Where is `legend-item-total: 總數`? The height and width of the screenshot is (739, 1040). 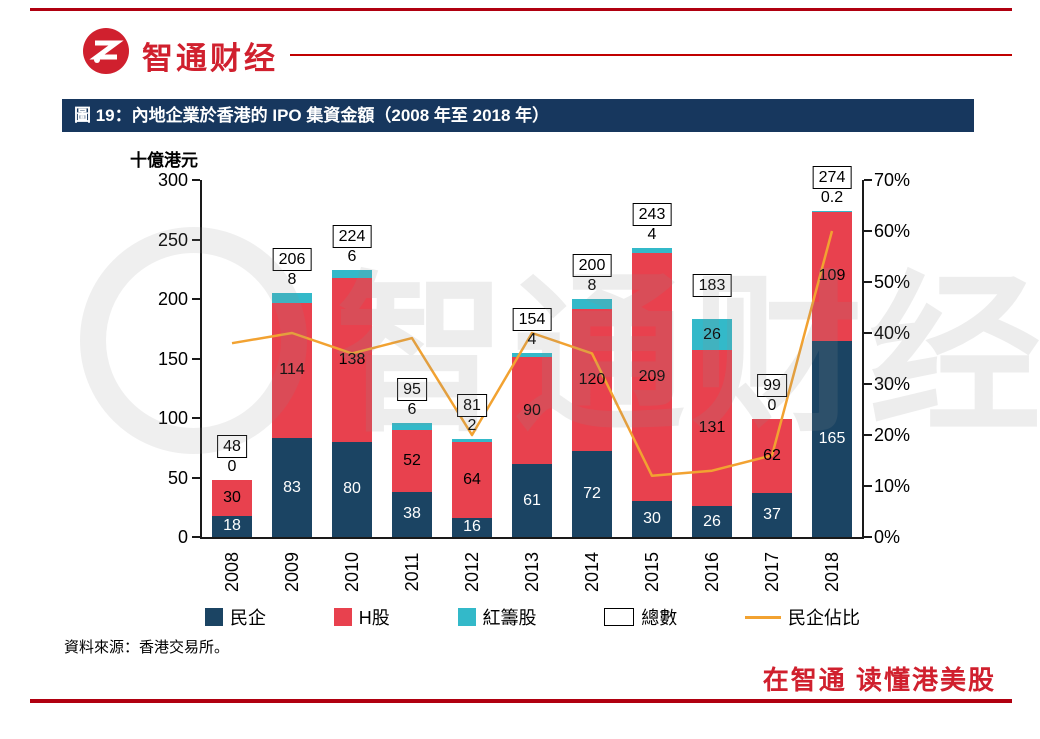 legend-item-total: 總數 is located at coordinates (640, 617).